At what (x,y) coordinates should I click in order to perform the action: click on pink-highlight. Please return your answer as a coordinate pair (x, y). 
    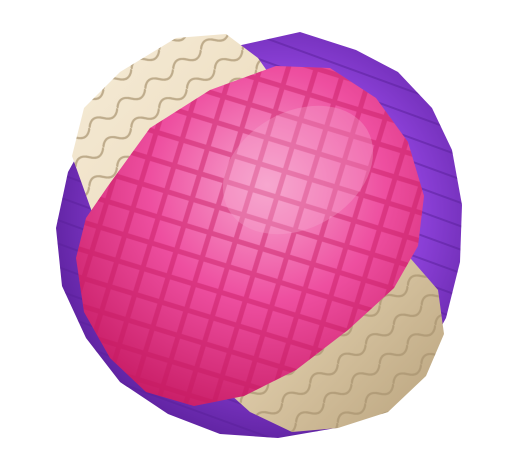
    Looking at the image, I should click on (298, 170).